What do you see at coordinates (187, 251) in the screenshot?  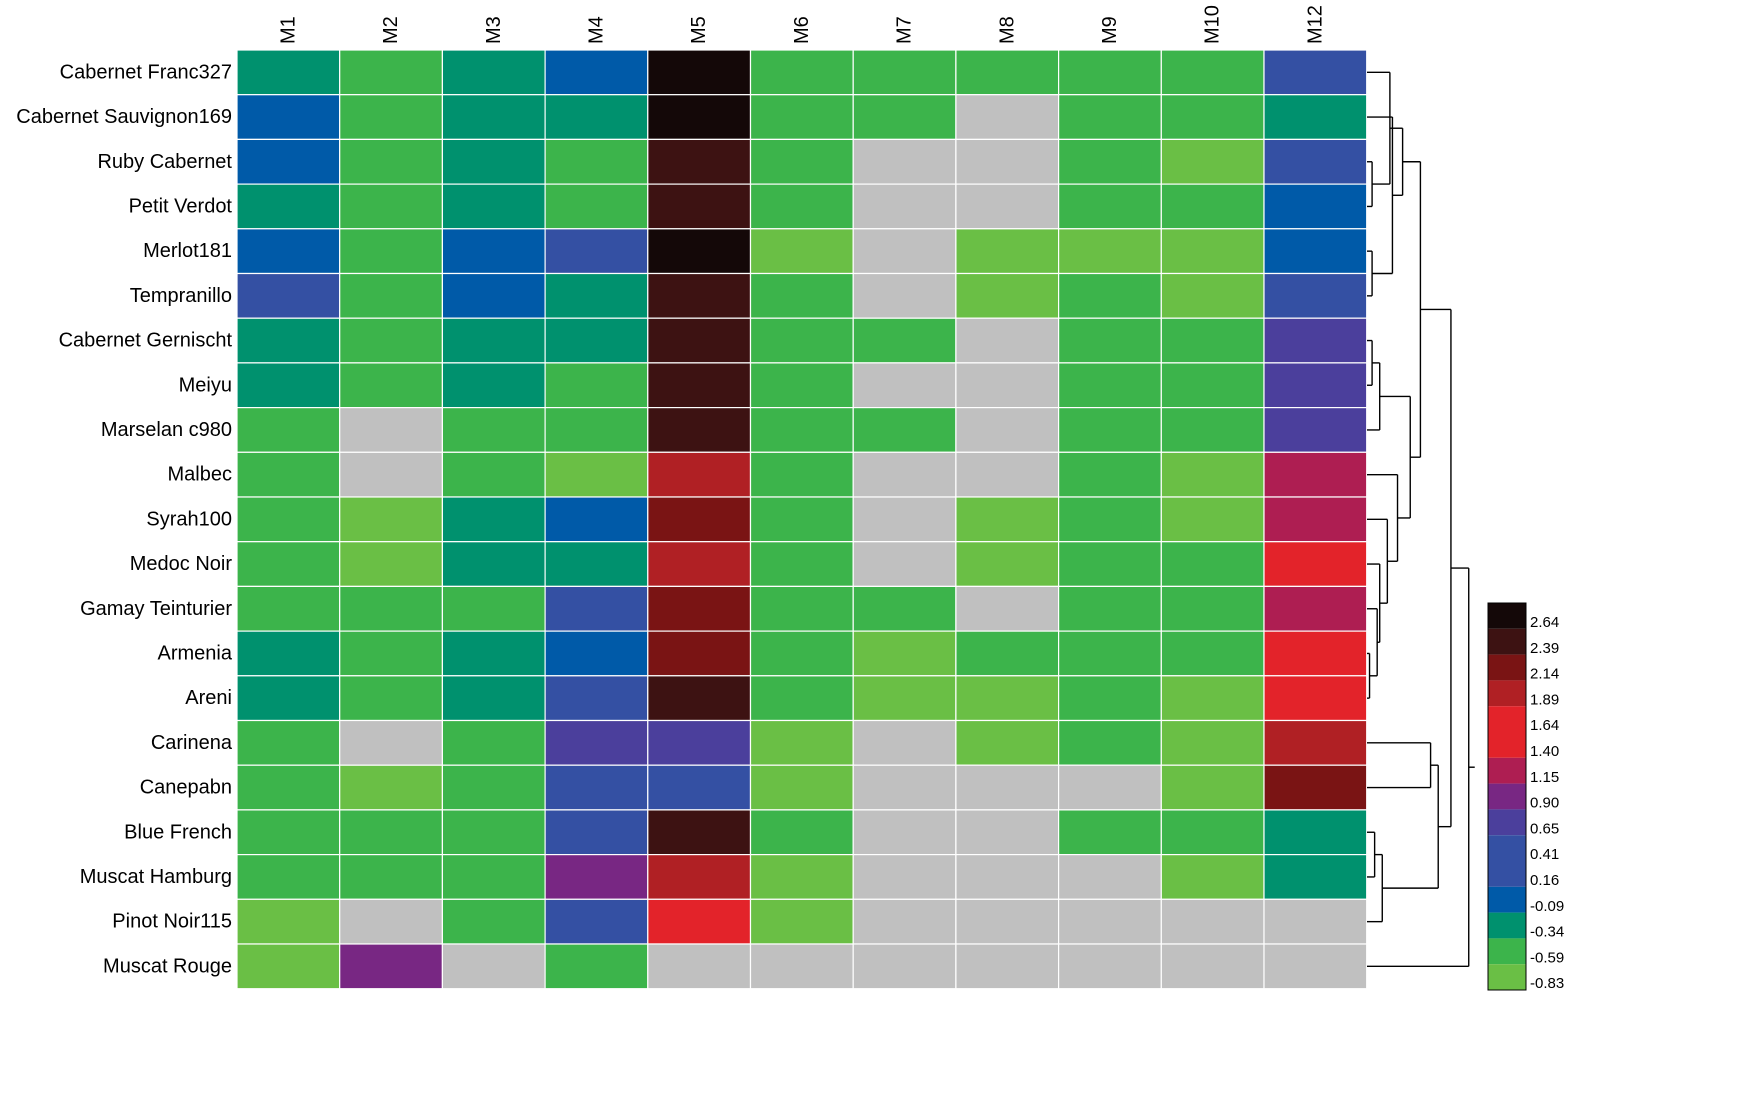 I see `row-label: Merlot181` at bounding box center [187, 251].